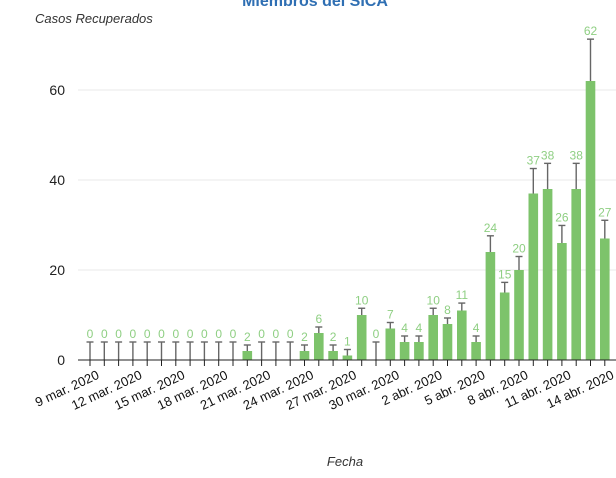  What do you see at coordinates (347, 342) in the screenshot?
I see `data-label: 1` at bounding box center [347, 342].